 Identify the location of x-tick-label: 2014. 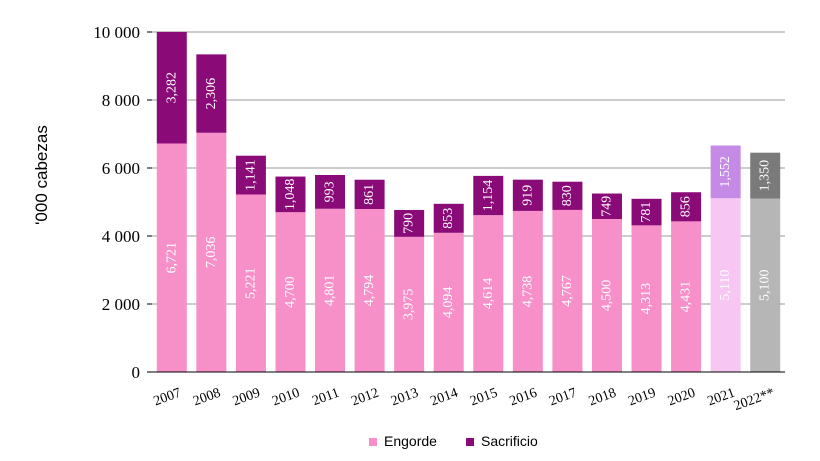
(444, 398).